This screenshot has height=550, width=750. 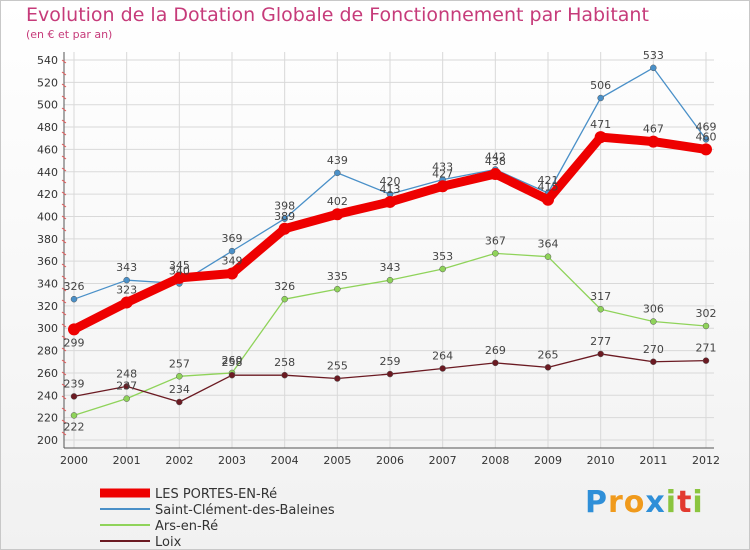 I want to click on data-label: 277, so click(x=600, y=341).